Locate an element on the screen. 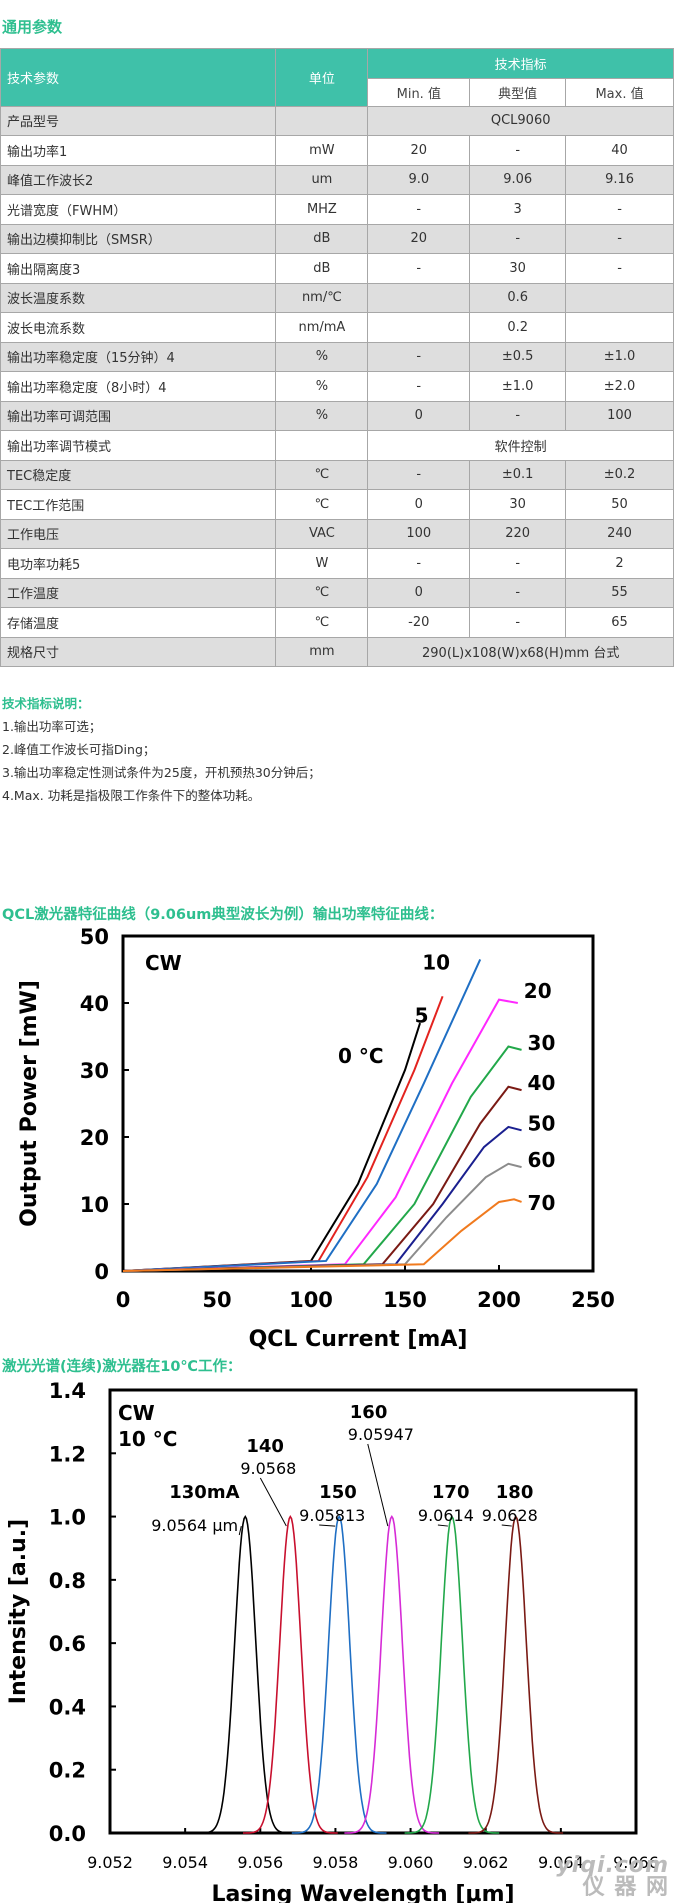 The image size is (675, 1903). param-value: 软件控制 is located at coordinates (520, 445).